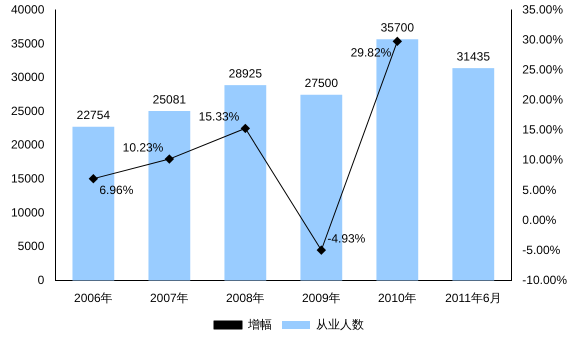 This screenshot has height=345, width=578. What do you see at coordinates (545, 279) in the screenshot?
I see `y2-tick-label: -10.00%` at bounding box center [545, 279].